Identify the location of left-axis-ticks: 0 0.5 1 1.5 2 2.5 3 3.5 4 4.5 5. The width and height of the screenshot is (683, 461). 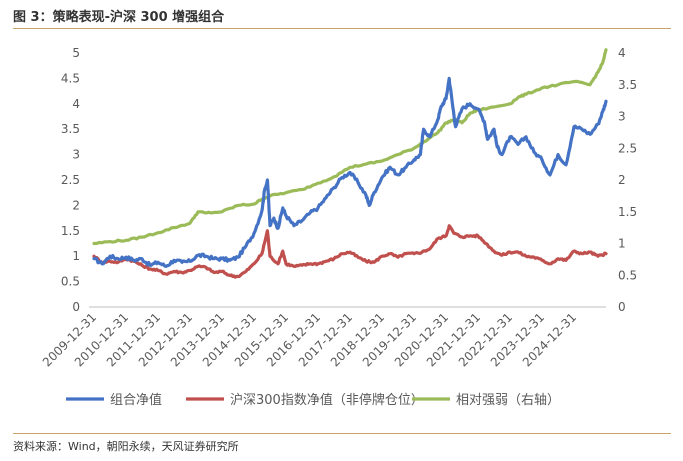
(70, 180).